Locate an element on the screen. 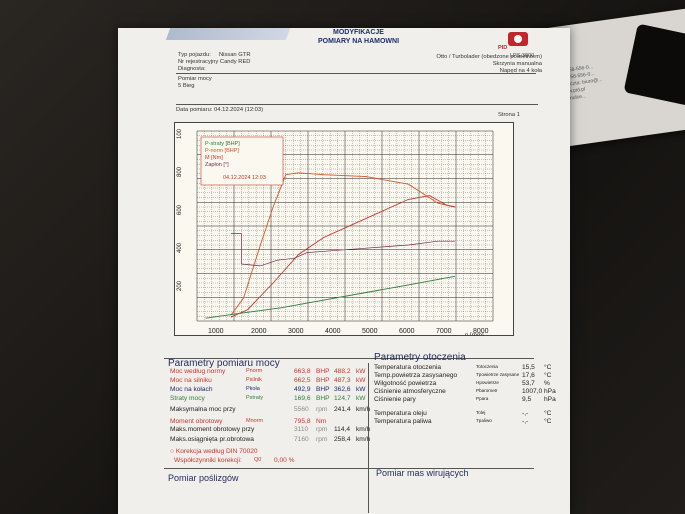 The image size is (685, 514). legend-entry: P-straty [BHP] is located at coordinates (222, 144).